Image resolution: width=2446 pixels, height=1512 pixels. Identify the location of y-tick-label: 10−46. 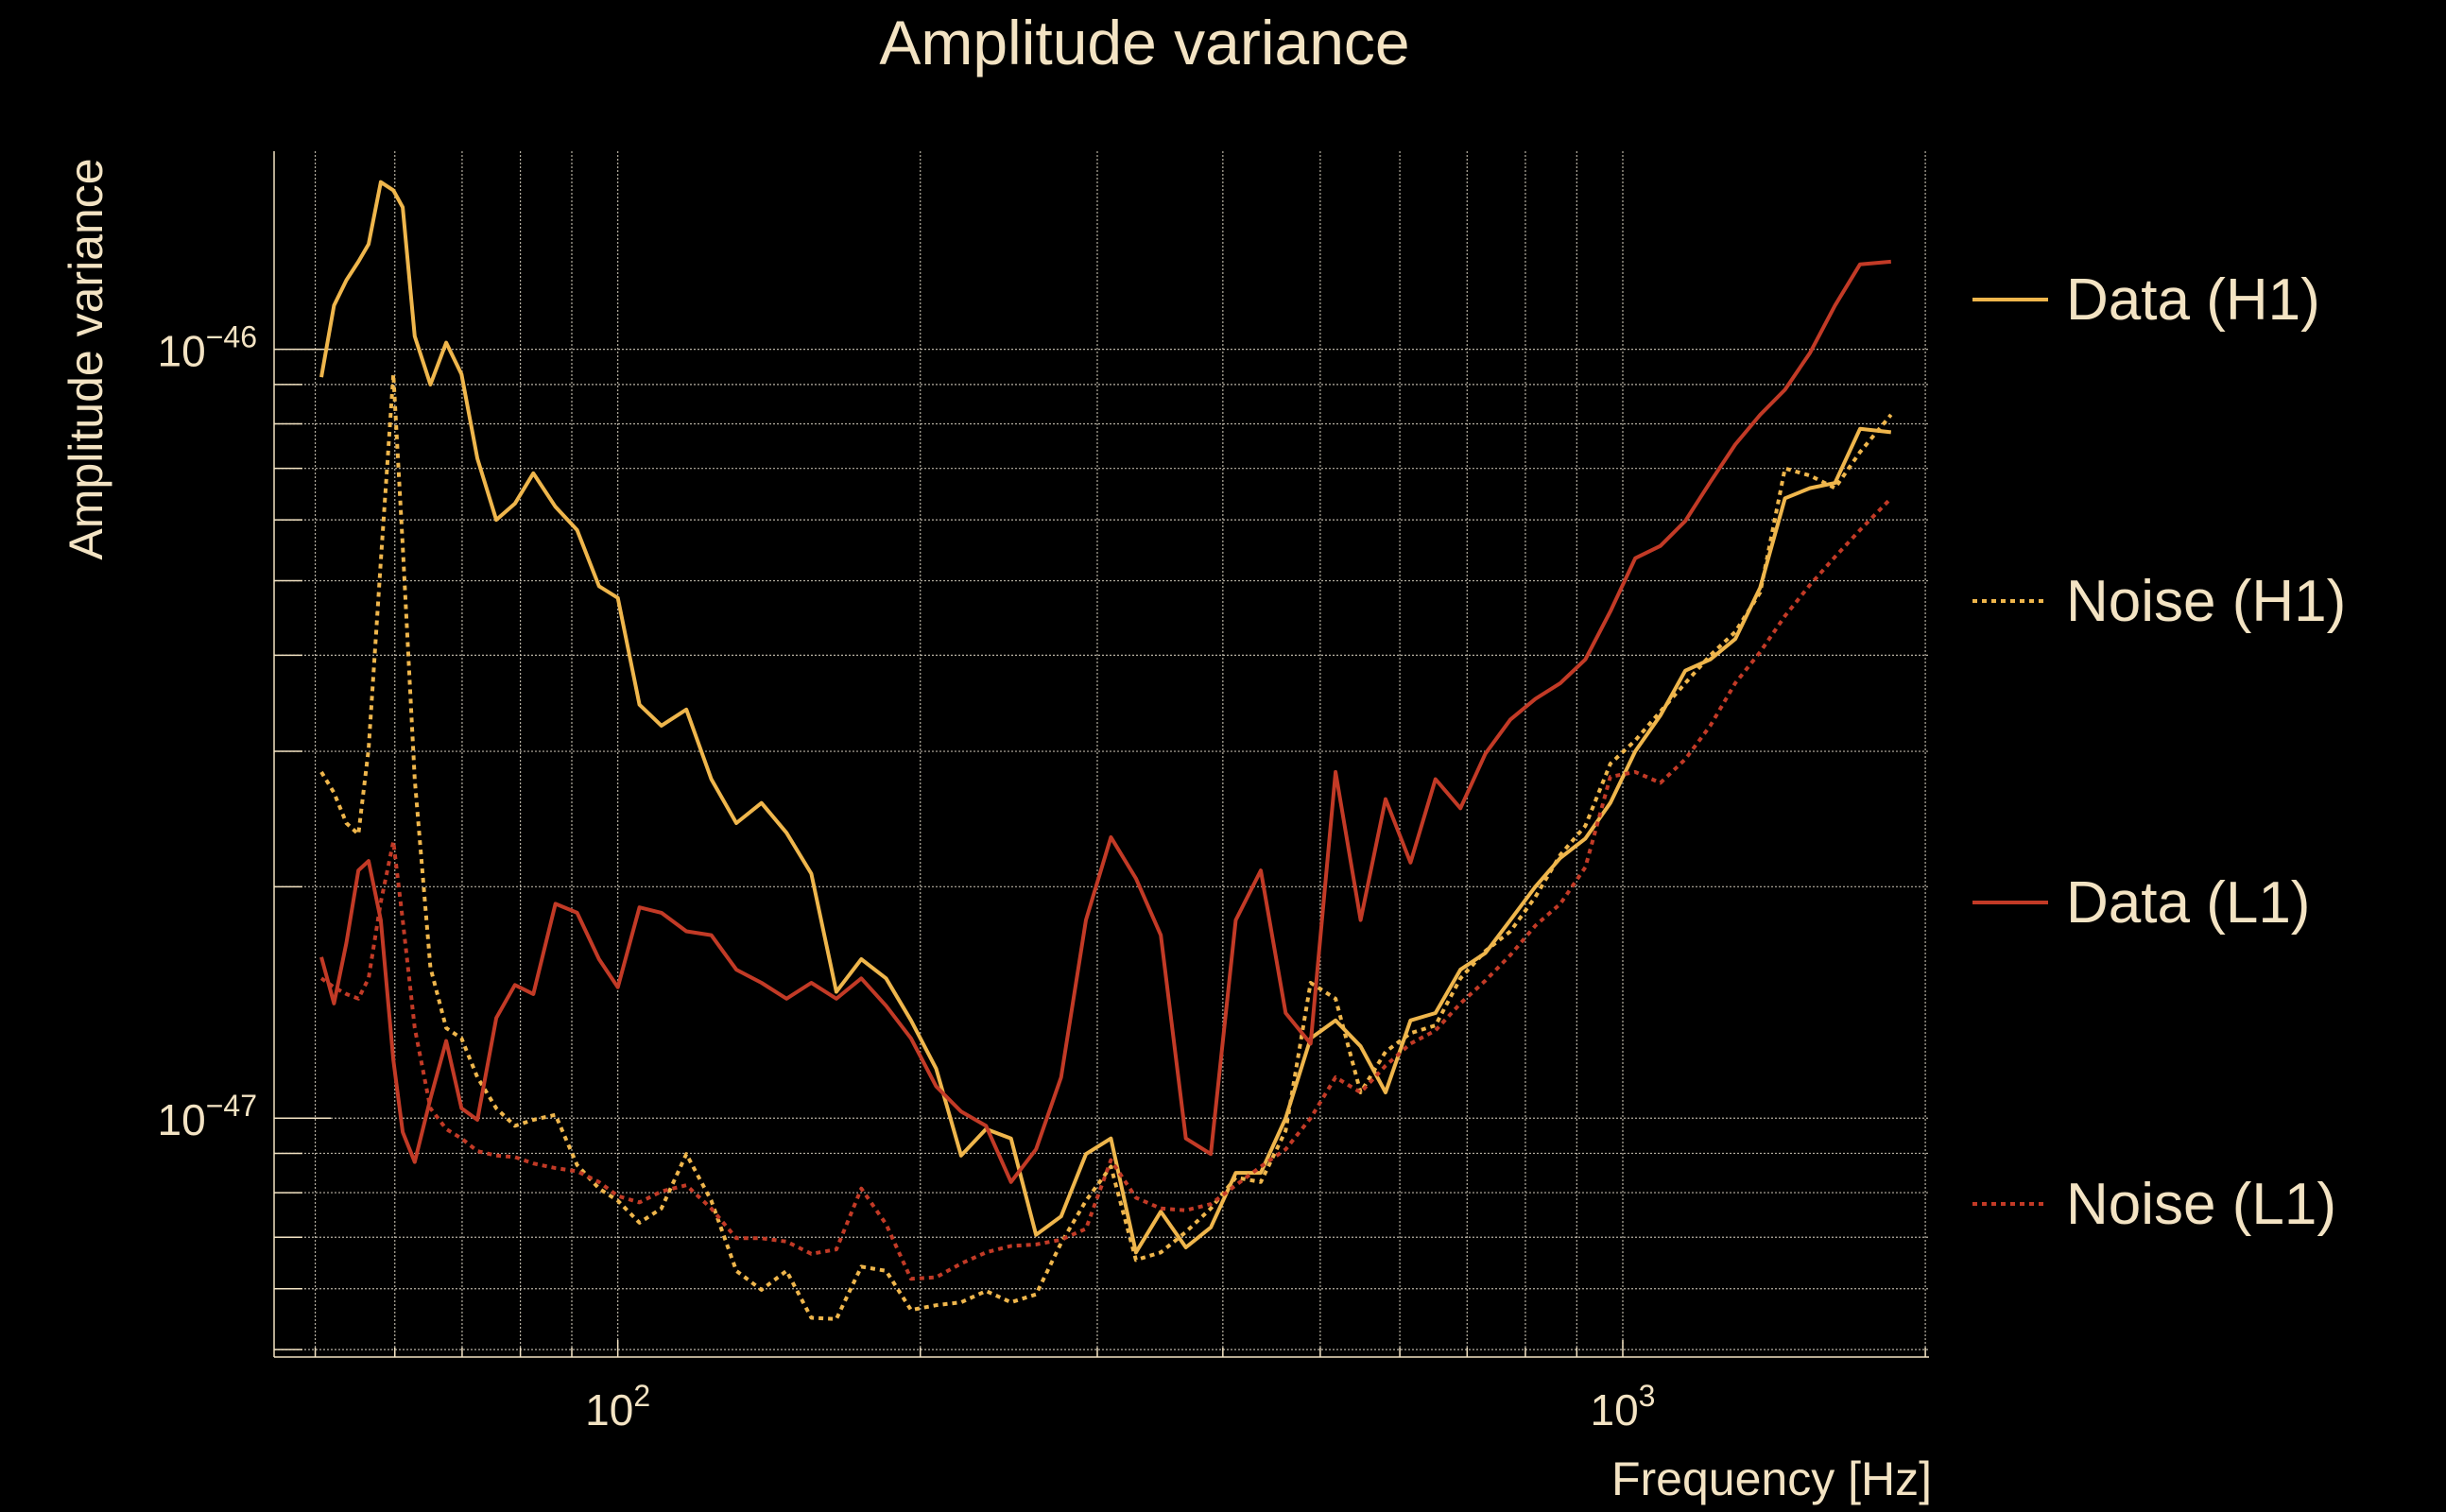
(207, 348).